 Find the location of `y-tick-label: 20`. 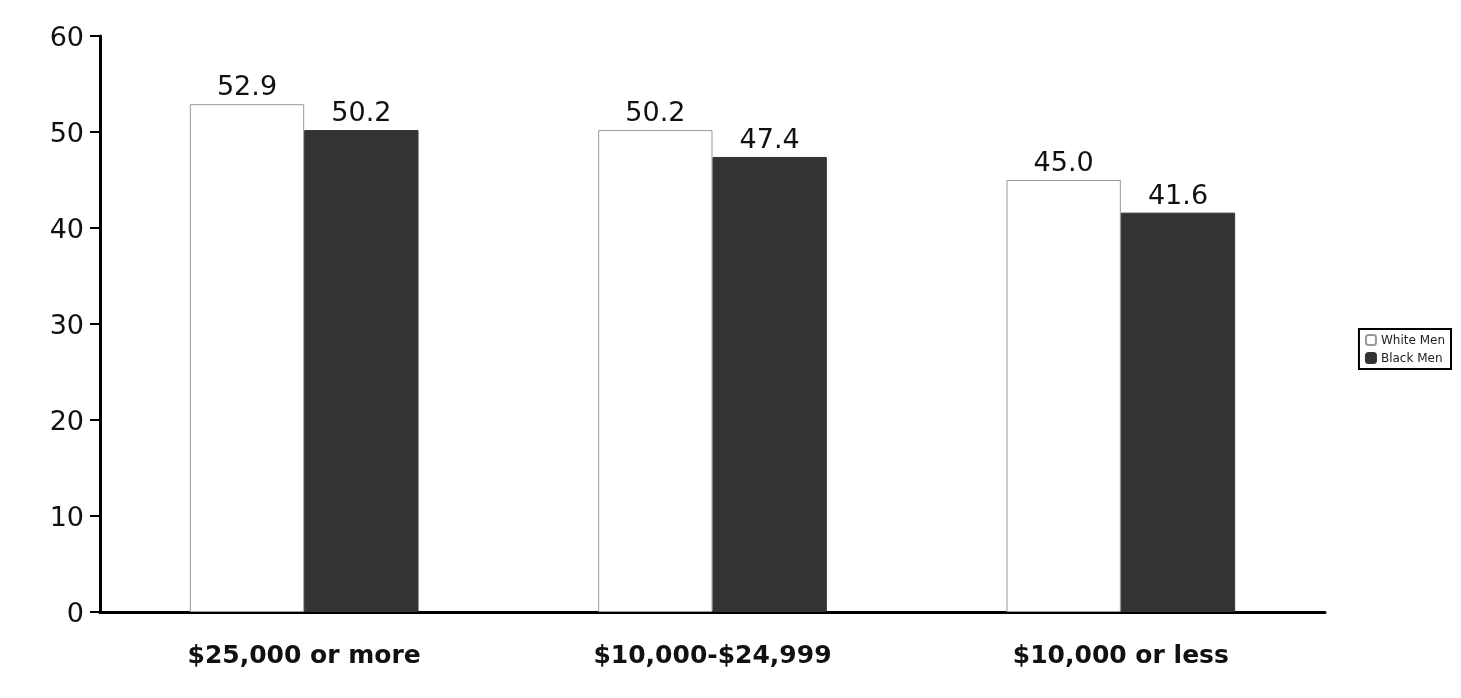

y-tick-label: 20 is located at coordinates (66, 420).